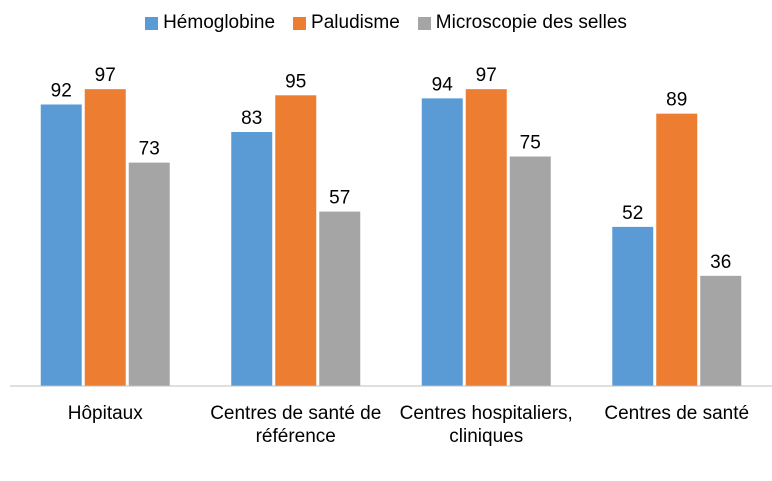  I want to click on data-label: 73, so click(149, 149).